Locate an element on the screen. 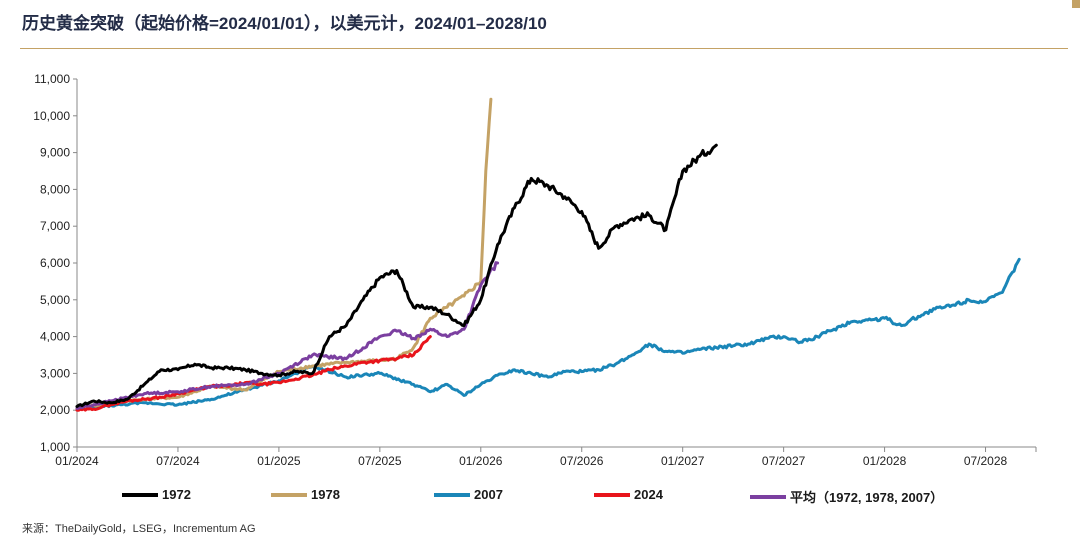 The width and height of the screenshot is (1080, 541). y-tick-label: 10,000 is located at coordinates (51, 116).